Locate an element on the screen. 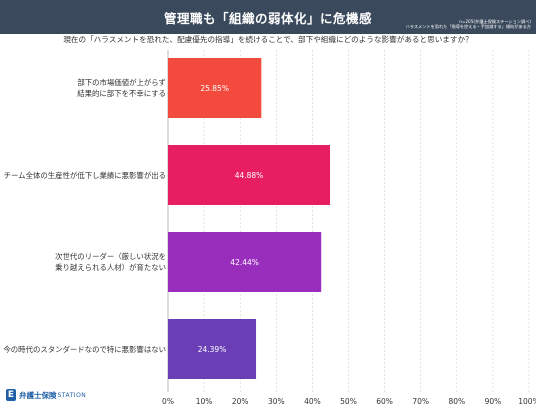 The width and height of the screenshot is (536, 412). x-tick-label: 50% is located at coordinates (348, 401).